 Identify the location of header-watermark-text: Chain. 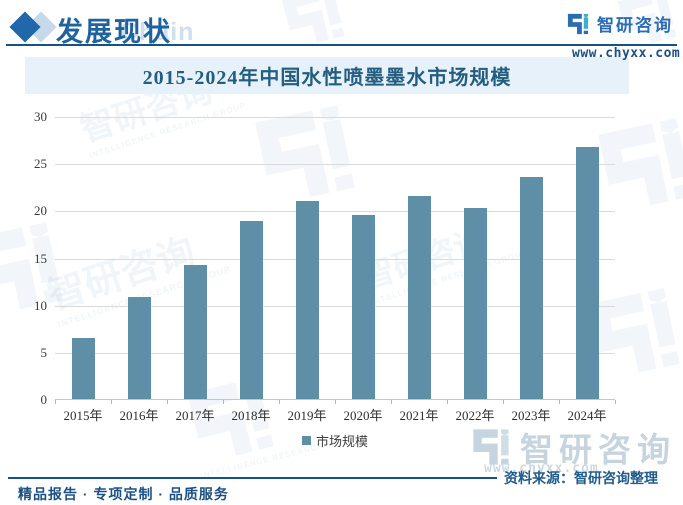
(157, 32).